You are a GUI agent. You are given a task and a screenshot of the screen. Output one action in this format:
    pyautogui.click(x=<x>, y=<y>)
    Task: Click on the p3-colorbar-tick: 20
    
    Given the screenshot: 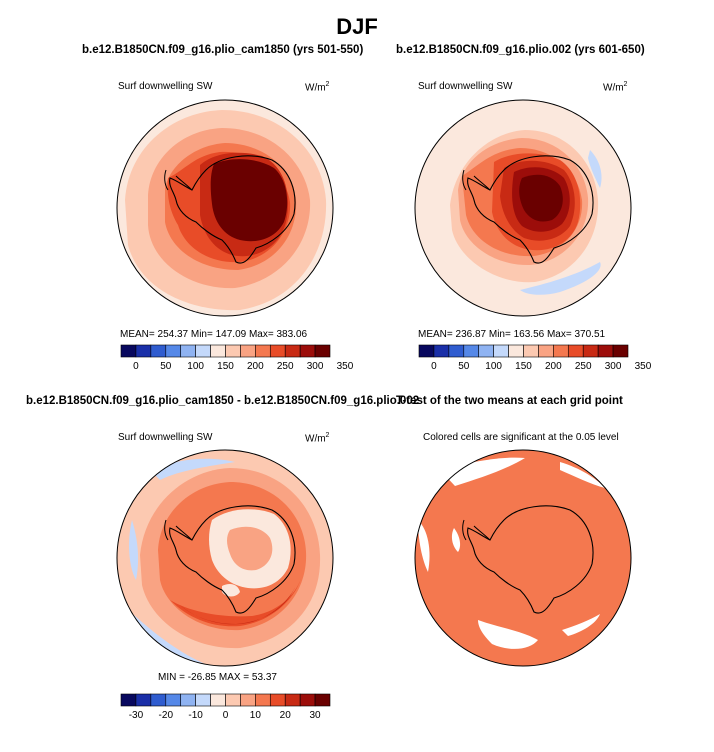 What is the action you would take?
    pyautogui.click(x=286, y=715)
    